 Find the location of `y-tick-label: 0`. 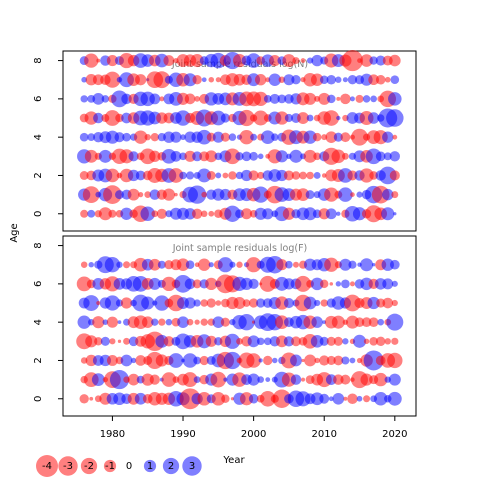

y-tick-label: 0 is located at coordinates (38, 214).